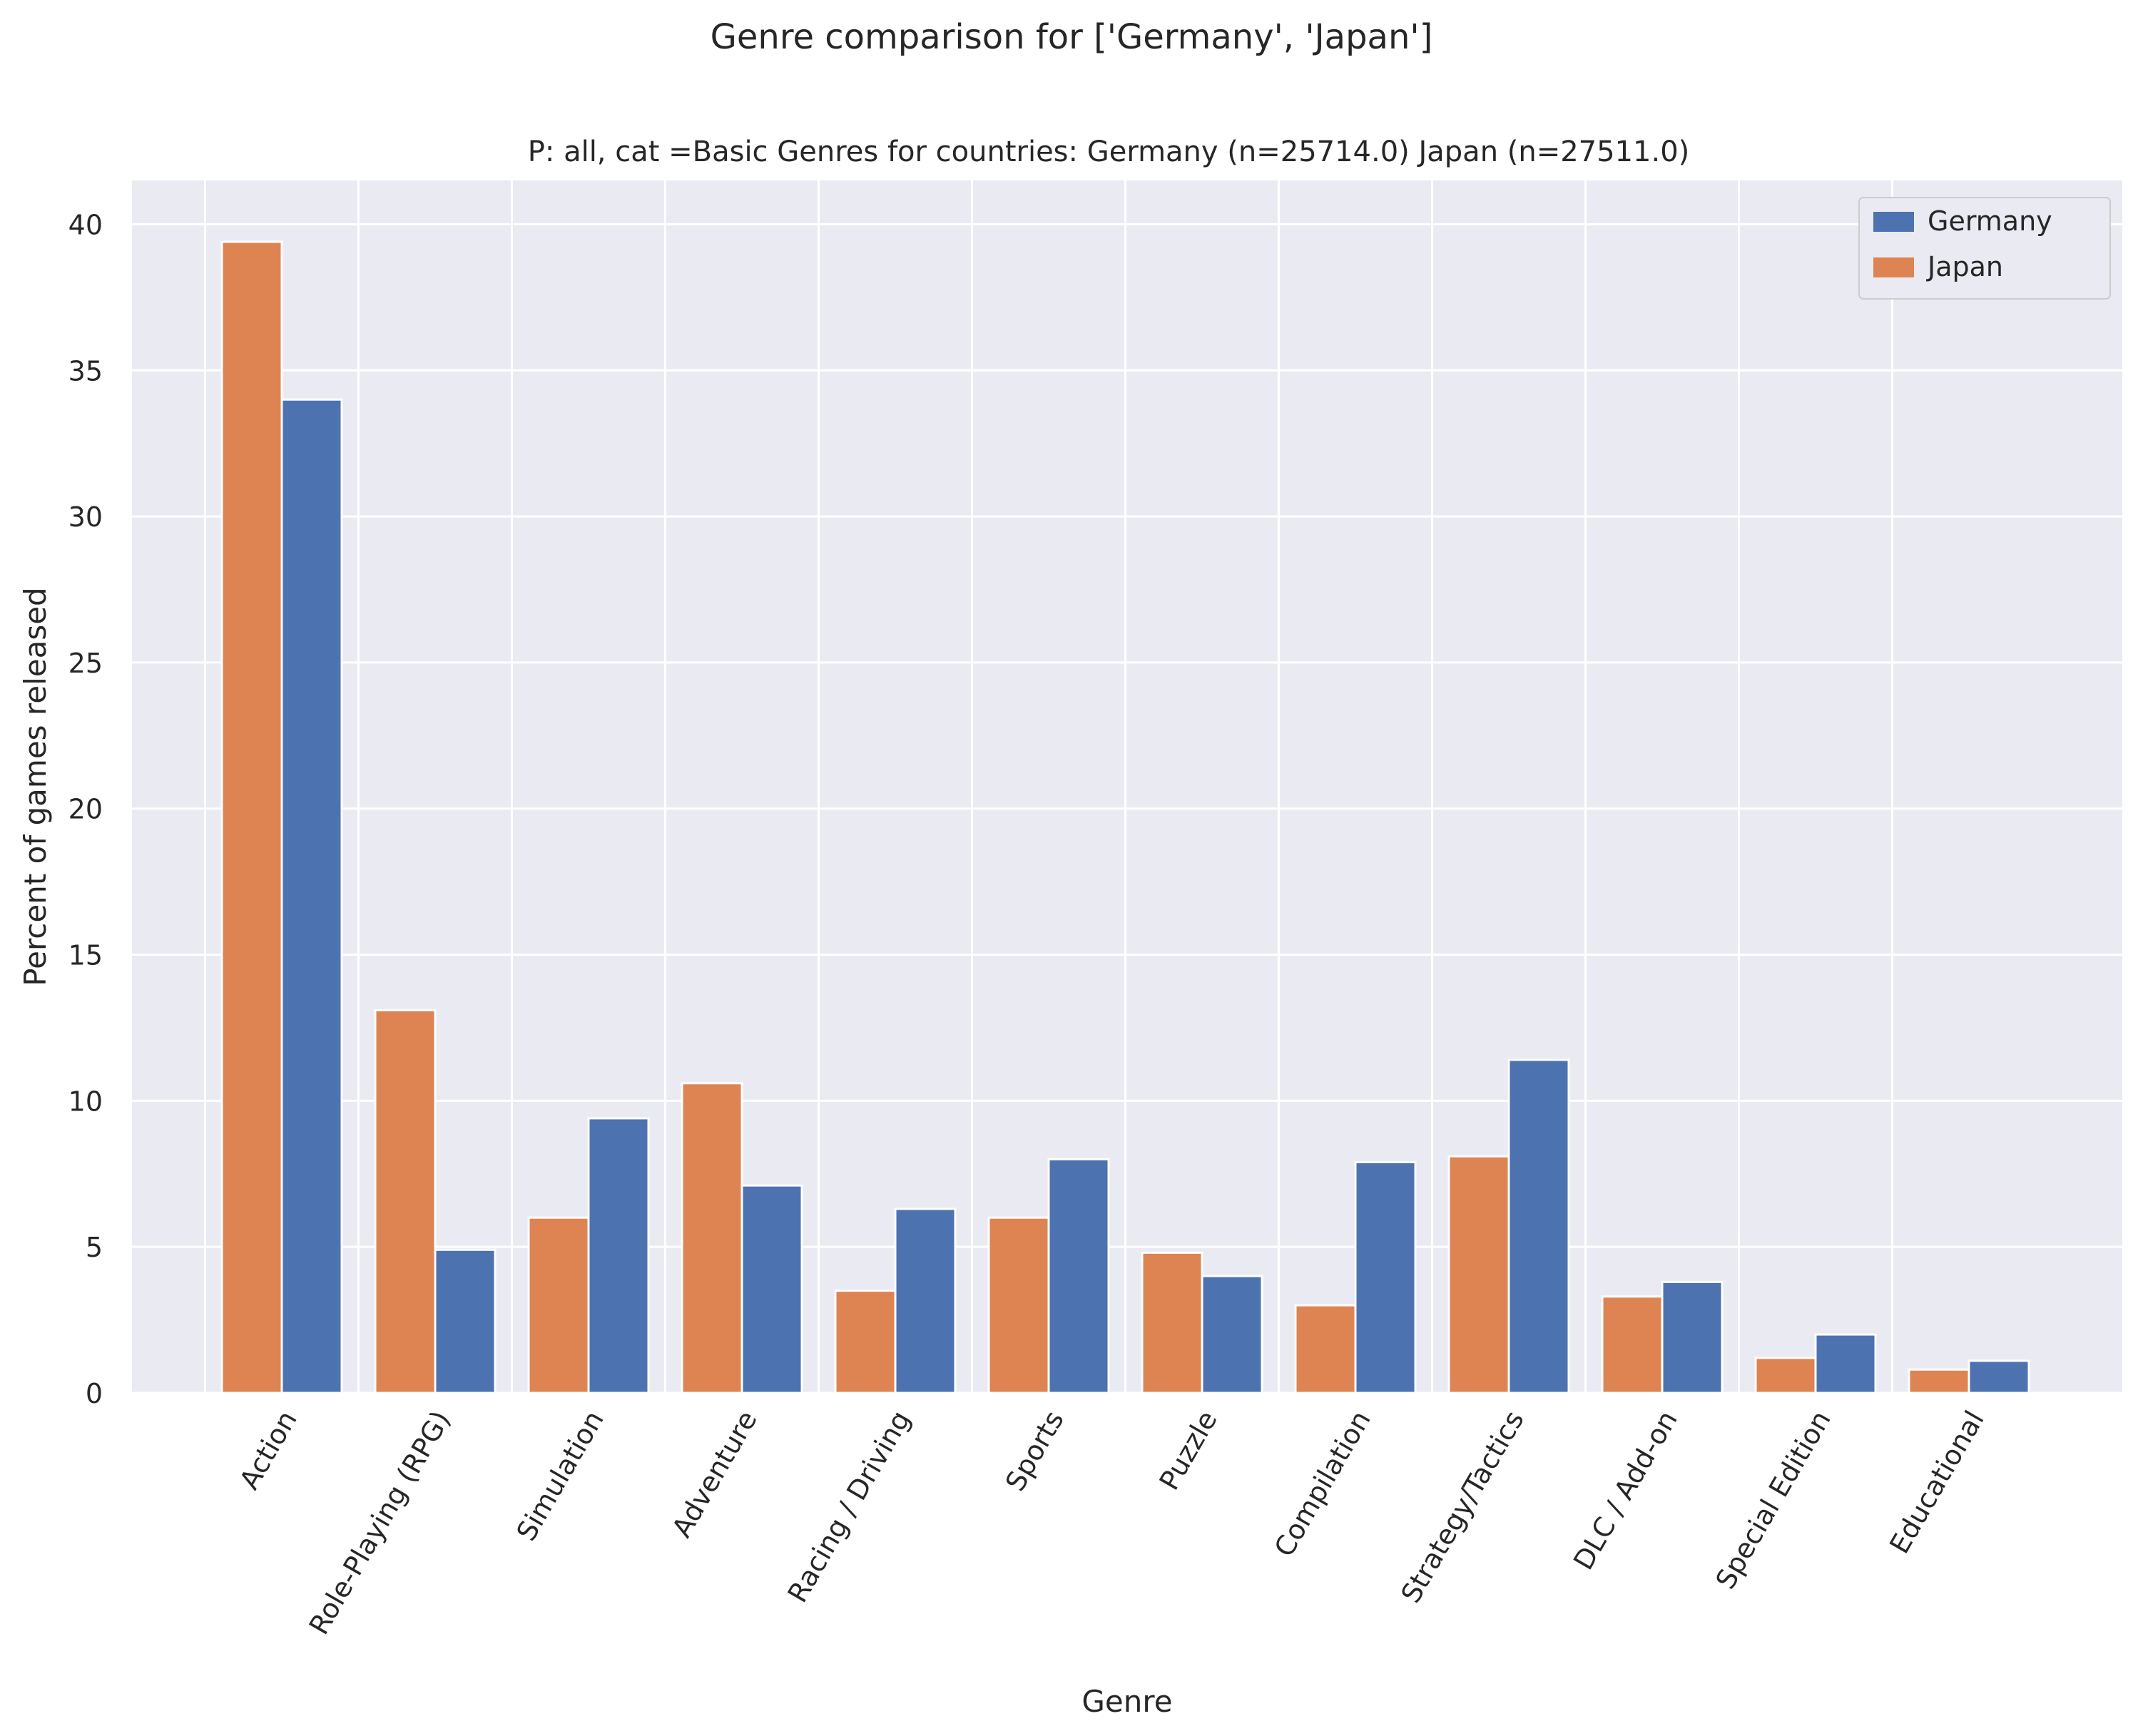 Image resolution: width=2143 pixels, height=1736 pixels. Describe the element at coordinates (1893, 222) in the screenshot. I see `legend-swatch-germany` at that location.